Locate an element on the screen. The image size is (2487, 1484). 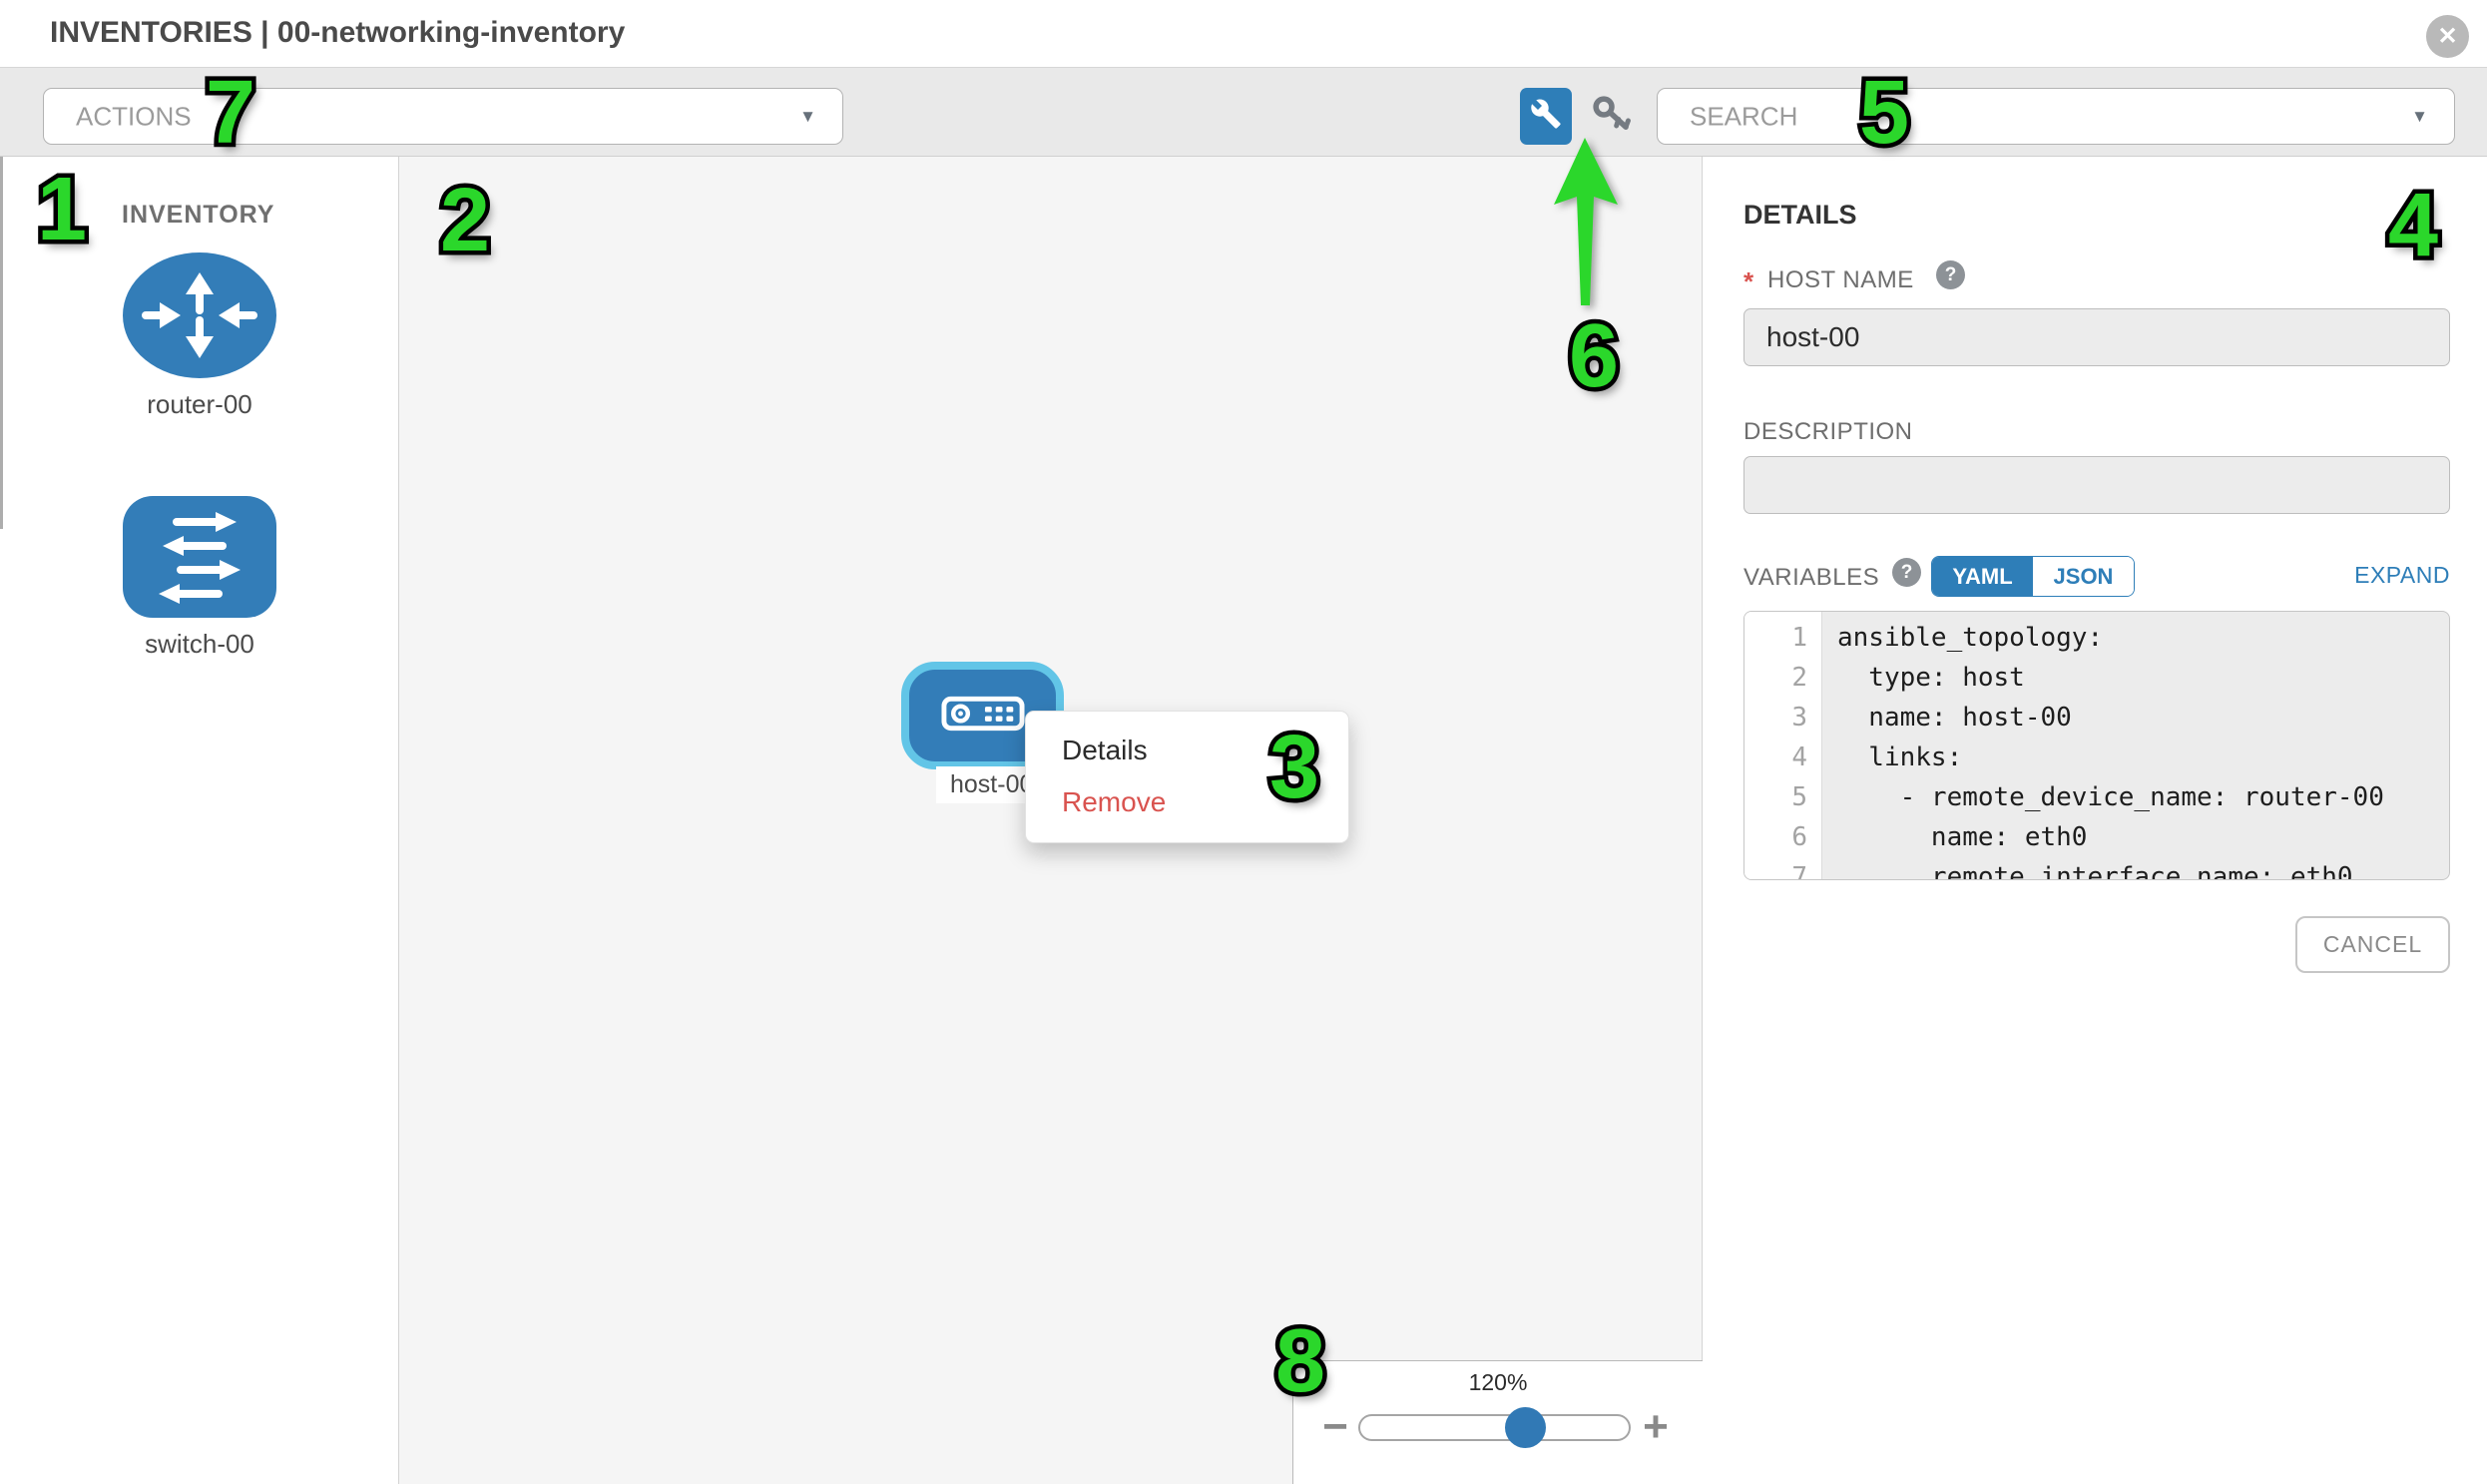
line-number: 1 is located at coordinates (1799, 638).